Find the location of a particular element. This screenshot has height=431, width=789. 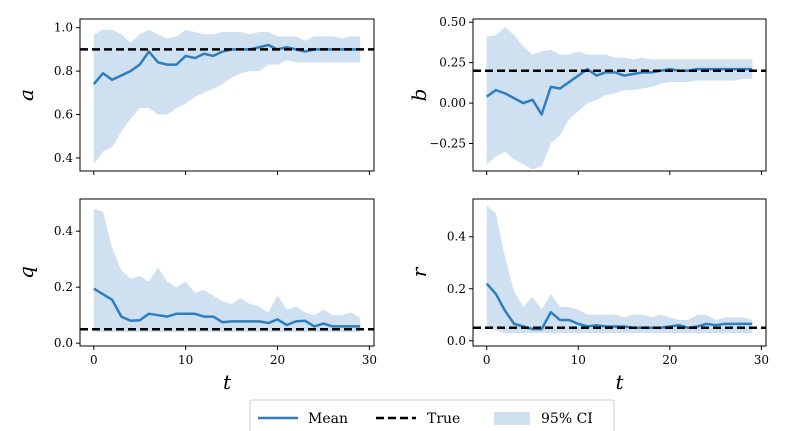

legend-ci-label: 95% CI is located at coordinates (567, 419).